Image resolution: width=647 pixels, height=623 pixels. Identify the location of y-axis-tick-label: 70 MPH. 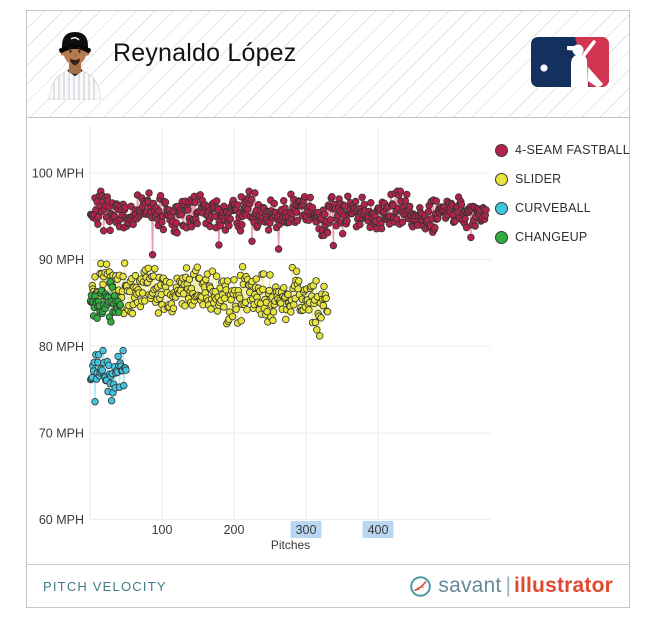
(61, 433).